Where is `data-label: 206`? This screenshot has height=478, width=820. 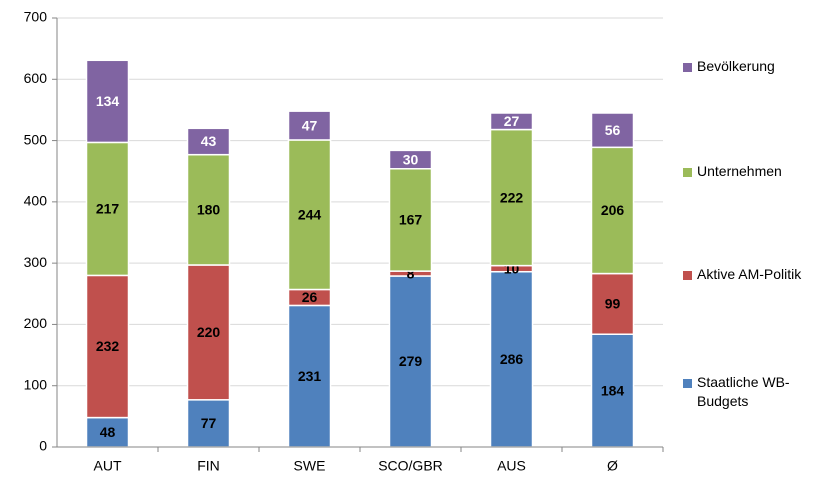
data-label: 206 is located at coordinates (613, 210).